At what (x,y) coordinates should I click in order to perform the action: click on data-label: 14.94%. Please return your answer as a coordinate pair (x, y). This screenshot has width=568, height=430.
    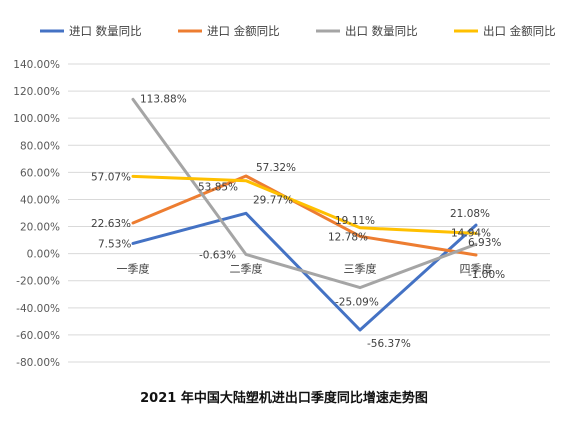
    Looking at the image, I should click on (471, 233).